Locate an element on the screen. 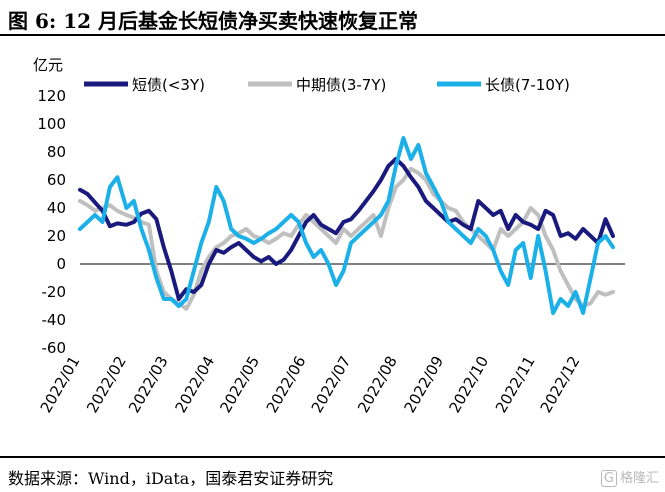 Image resolution: width=665 pixels, height=492 pixels. x-tick-label: 2022/05 is located at coordinates (239, 384).